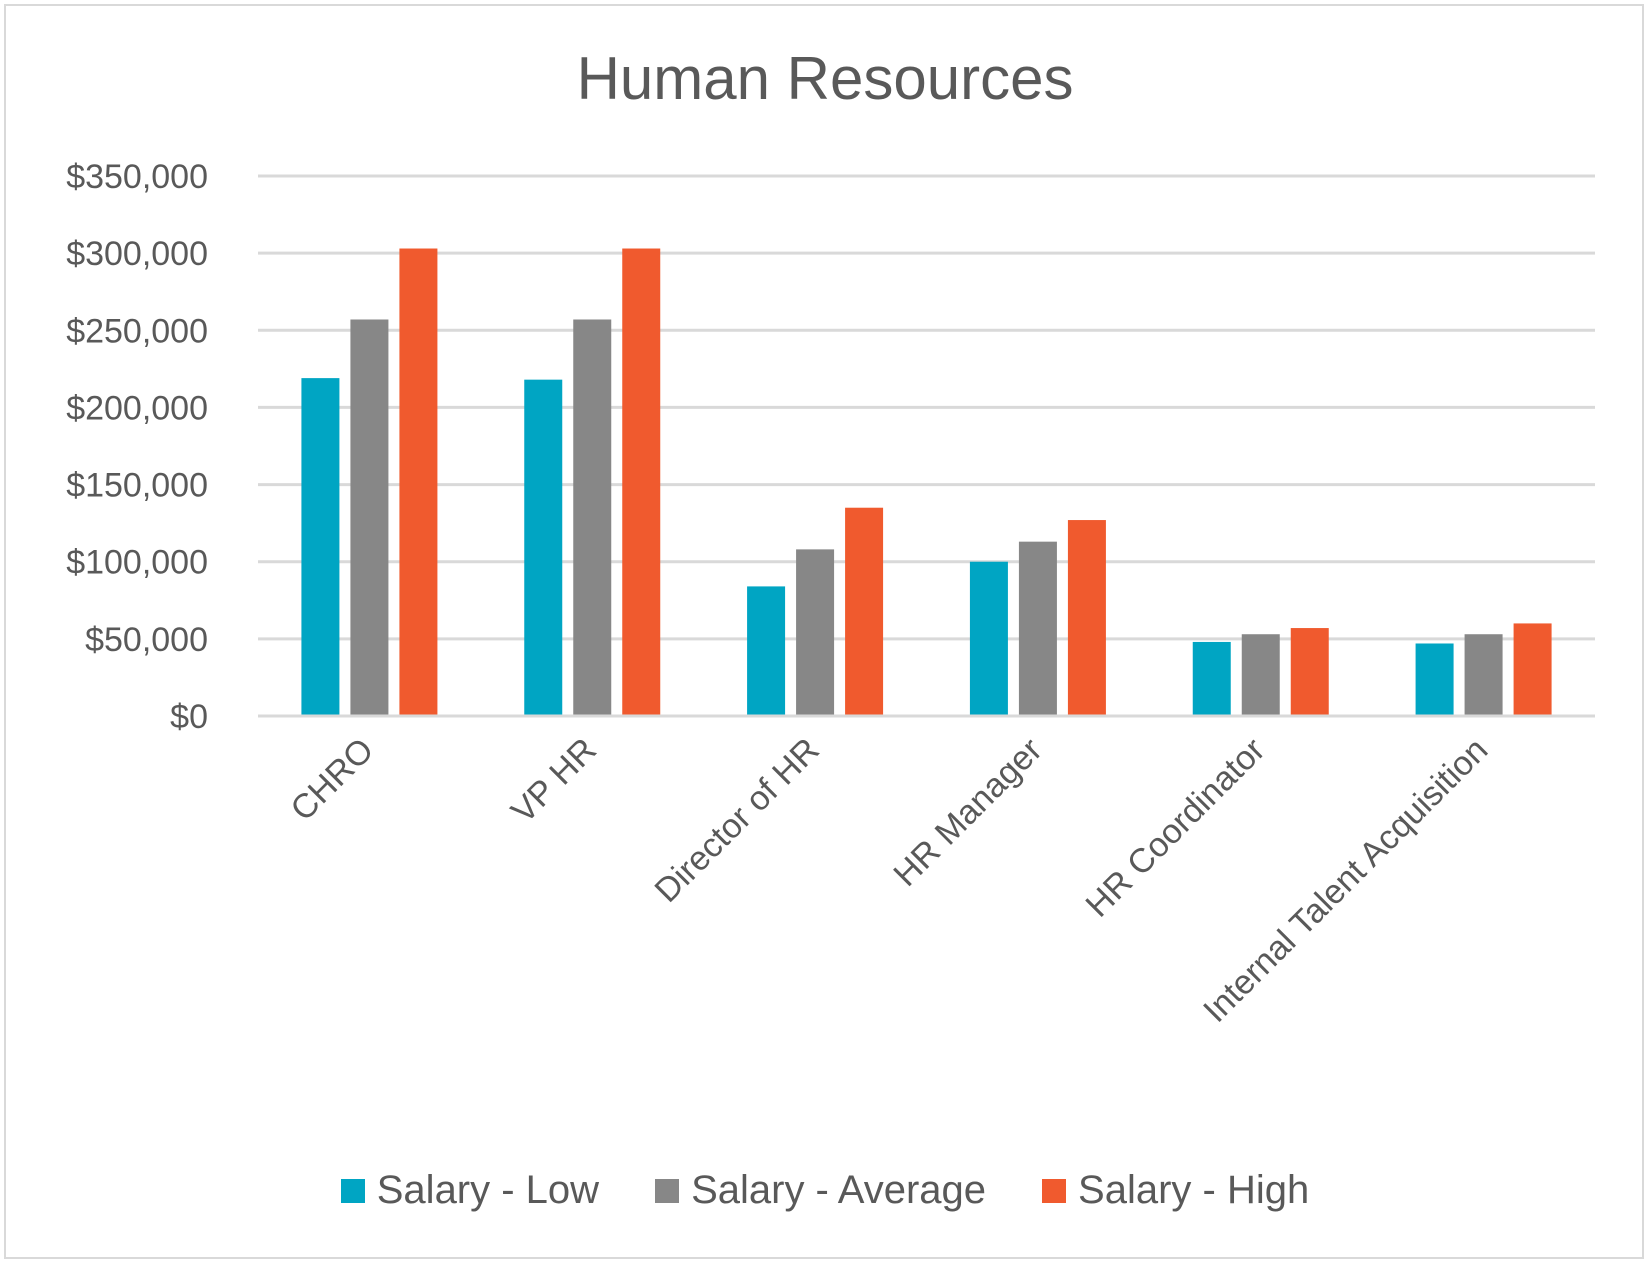 The width and height of the screenshot is (1650, 1265). Describe the element at coordinates (839, 1190) in the screenshot. I see `legend-label-average: Salary - Average` at that location.